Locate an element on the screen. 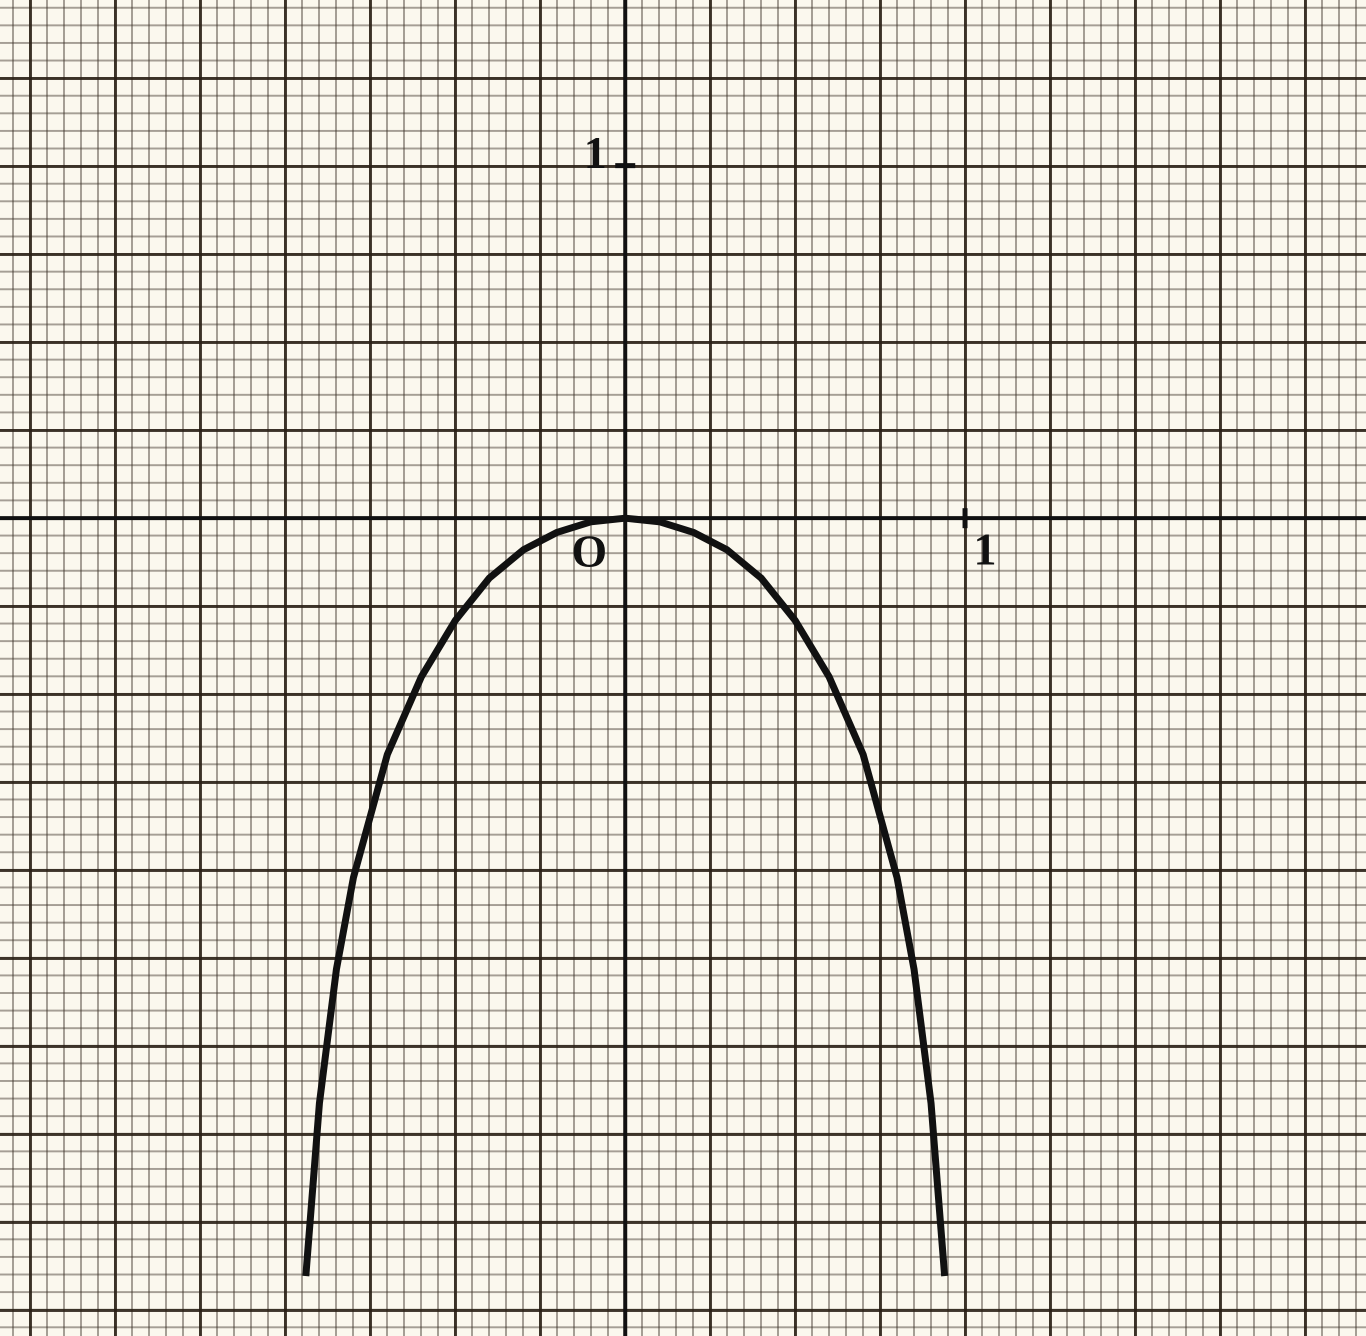 The image size is (1366, 1336). origin-label: O is located at coordinates (589, 551).